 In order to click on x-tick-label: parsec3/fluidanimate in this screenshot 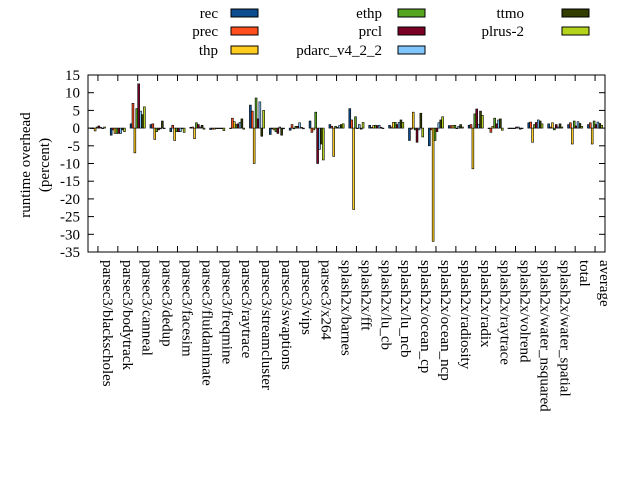, I will do `click(206, 323)`.